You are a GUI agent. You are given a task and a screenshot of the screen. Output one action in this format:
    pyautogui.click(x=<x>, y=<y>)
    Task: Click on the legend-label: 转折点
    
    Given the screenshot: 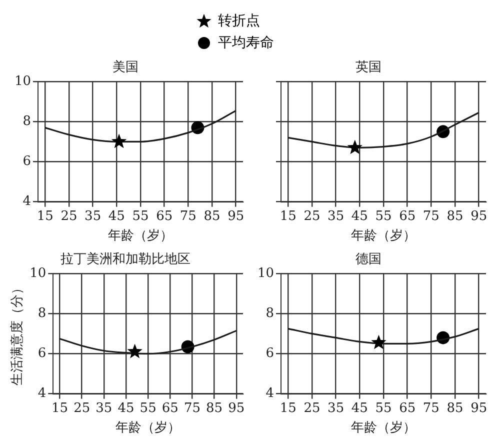 What is the action you would take?
    pyautogui.click(x=239, y=21)
    